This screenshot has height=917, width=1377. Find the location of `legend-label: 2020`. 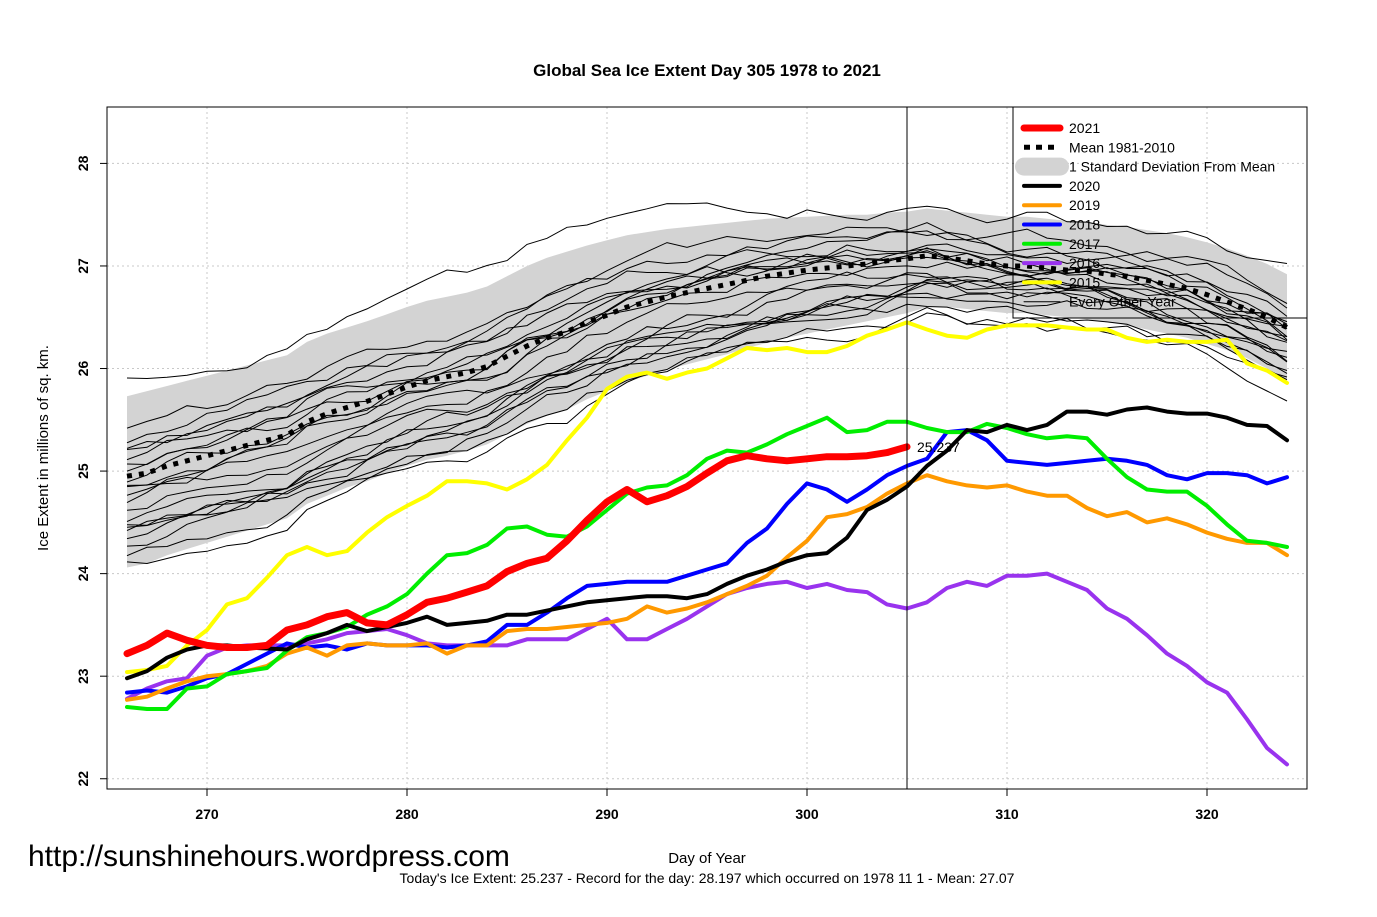

legend-label: 2020 is located at coordinates (1084, 186).